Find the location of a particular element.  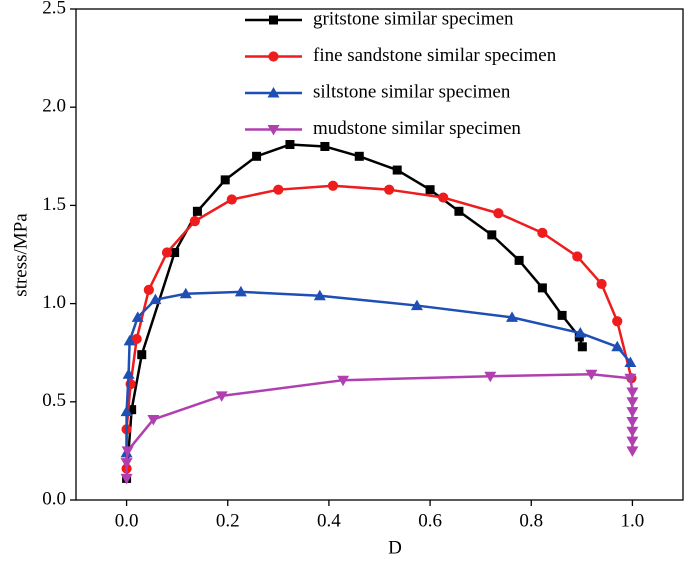

y-tick-label: 2.0 is located at coordinates (54, 106).